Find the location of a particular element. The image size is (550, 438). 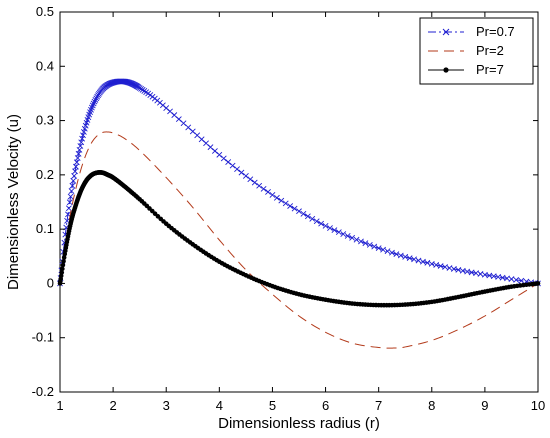

y-tick-label: -0.1 is located at coordinates (43, 337).